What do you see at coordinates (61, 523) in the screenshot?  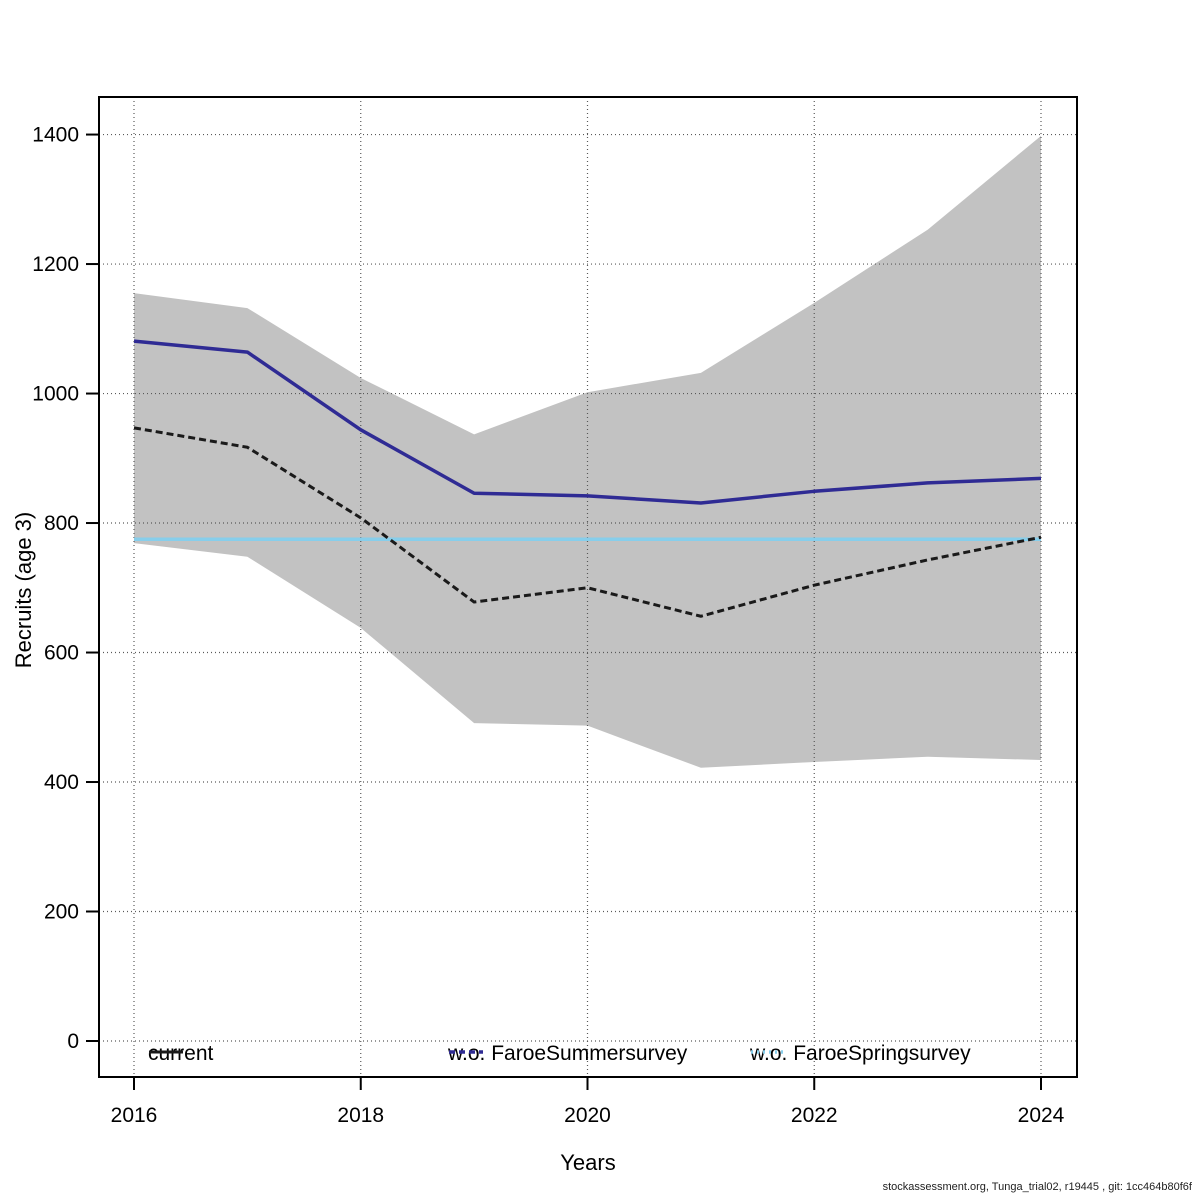 I see `y-tick-label: 800` at bounding box center [61, 523].